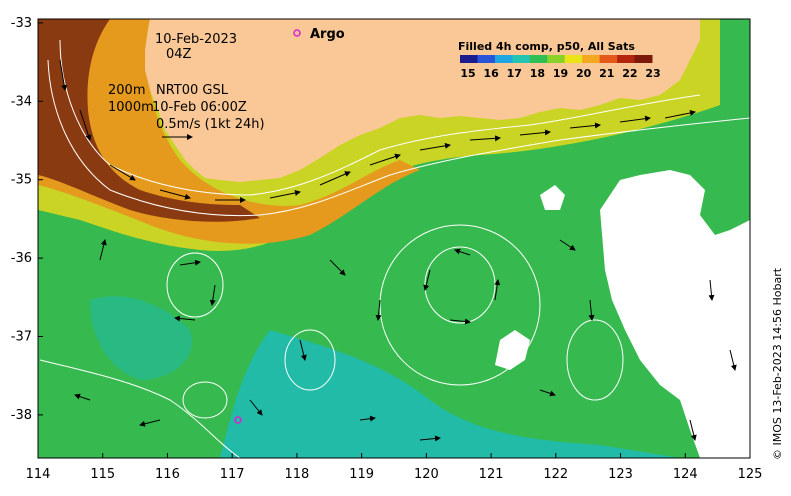  I want to click on lon-tick-label: 125, so click(750, 474).